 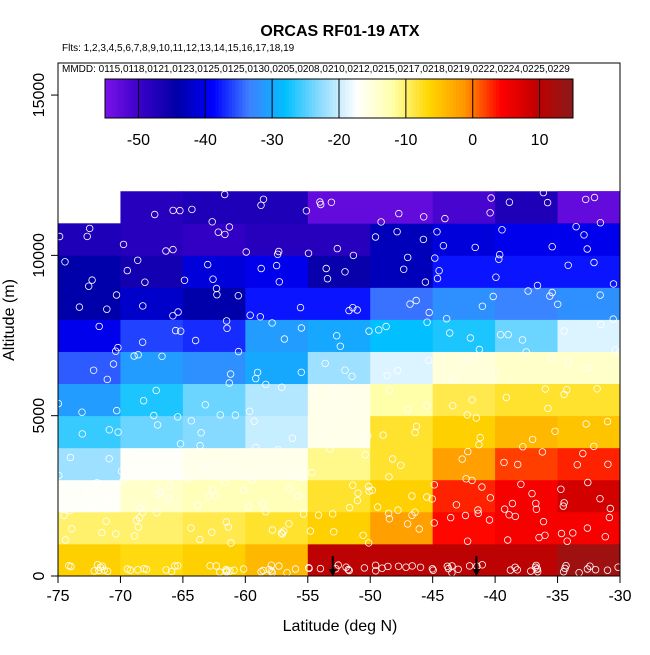 What do you see at coordinates (495, 596) in the screenshot?
I see `x-tick-label: -40` at bounding box center [495, 596].